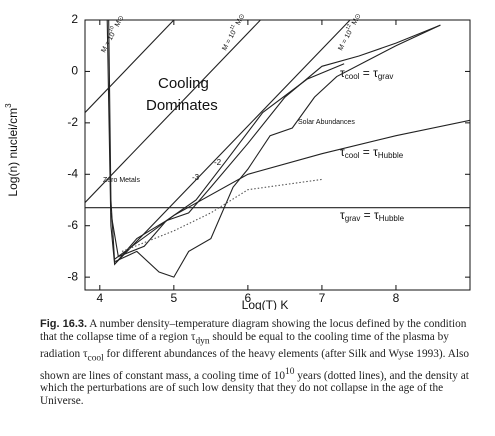 The width and height of the screenshot is (495, 436). What do you see at coordinates (265, 304) in the screenshot?
I see `x-axis-label: Log(T) K` at bounding box center [265, 304].